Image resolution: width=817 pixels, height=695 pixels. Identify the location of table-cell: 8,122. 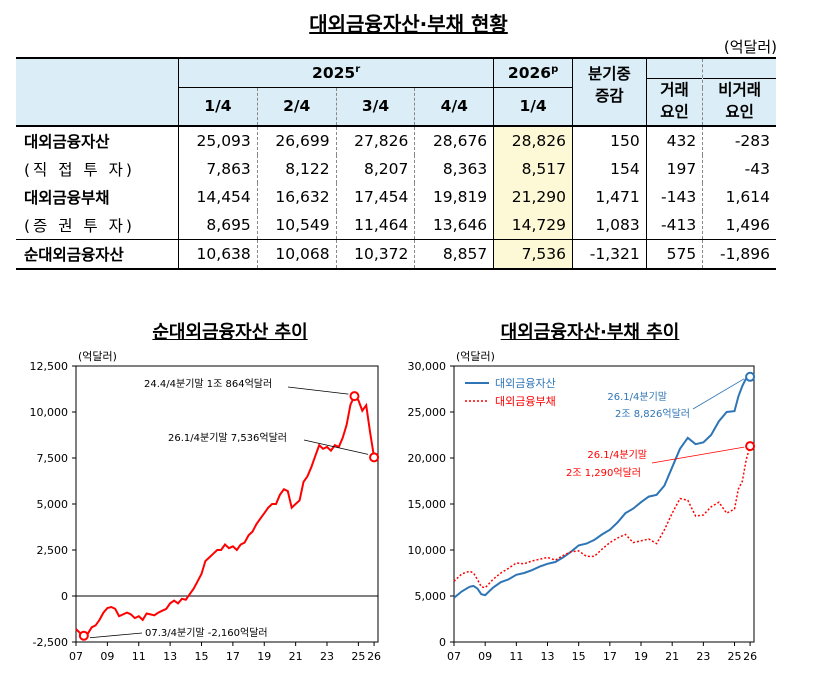
(296, 168).